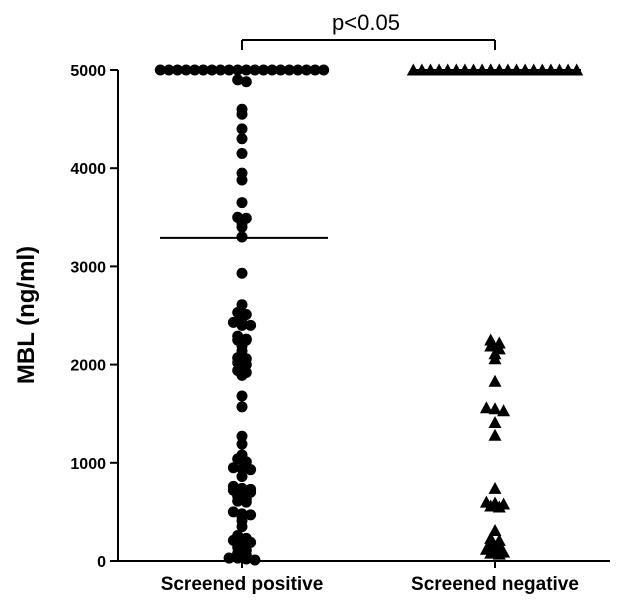  Describe the element at coordinates (370, 584) in the screenshot. I see `category-labels: Screened positive Screened negative` at that location.